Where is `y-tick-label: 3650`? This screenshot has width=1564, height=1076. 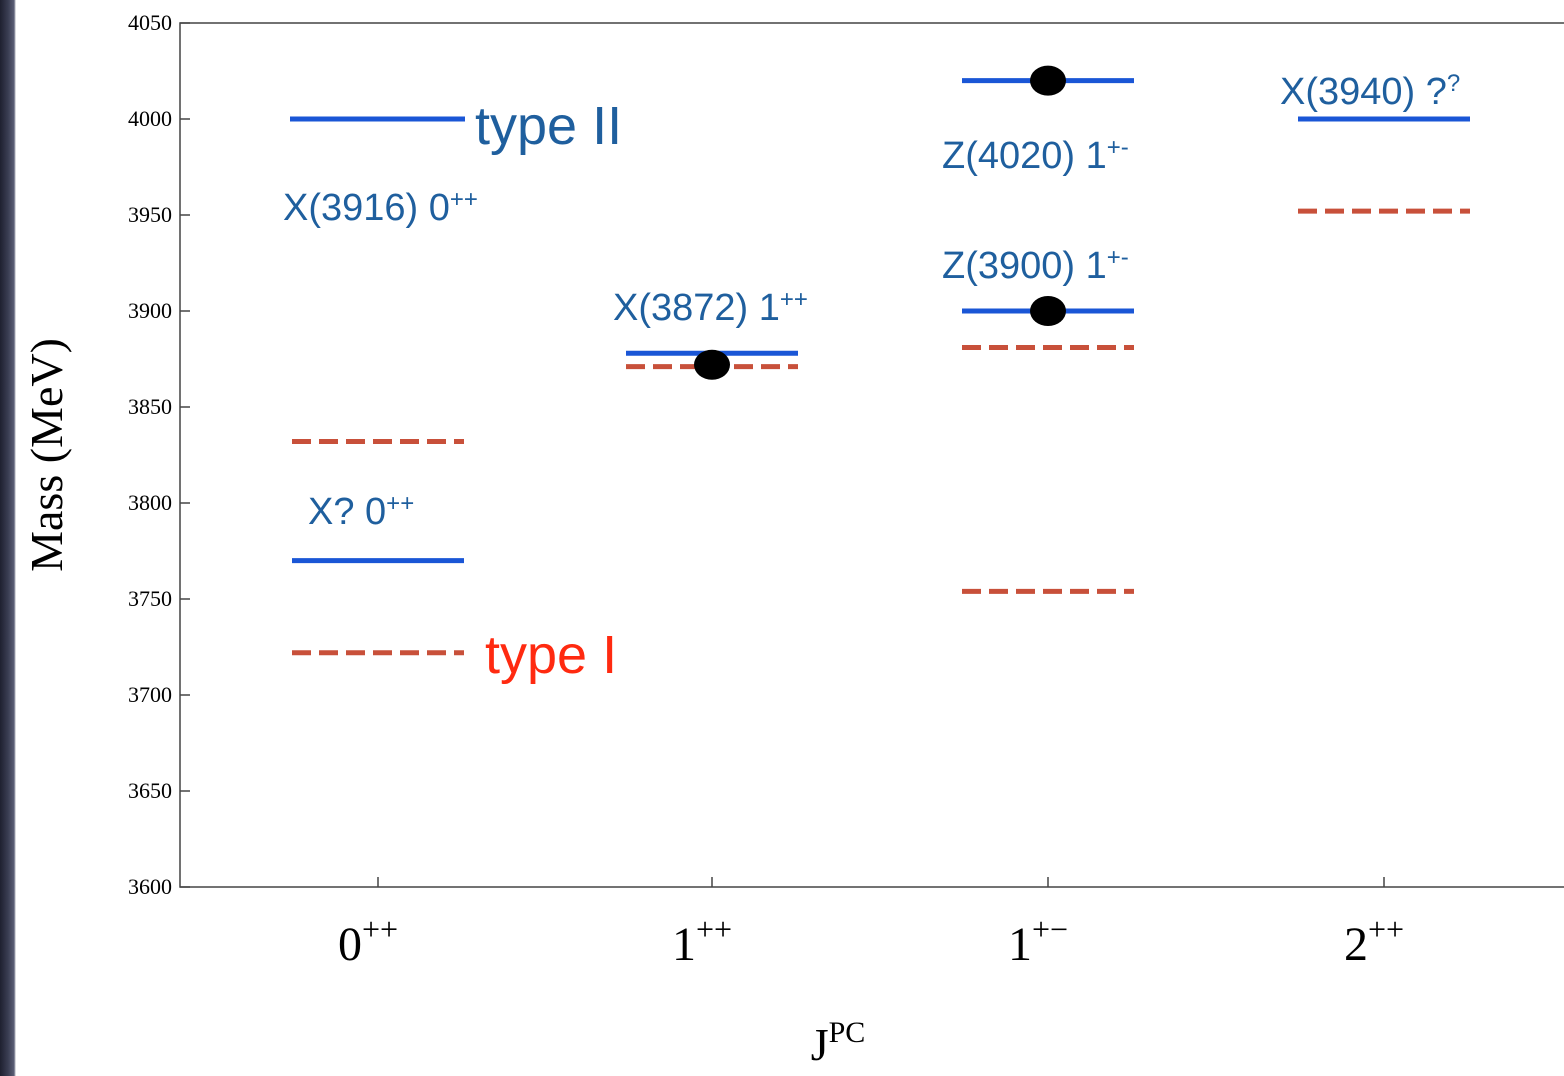
y-tick-label: 3650 is located at coordinates (150, 790).